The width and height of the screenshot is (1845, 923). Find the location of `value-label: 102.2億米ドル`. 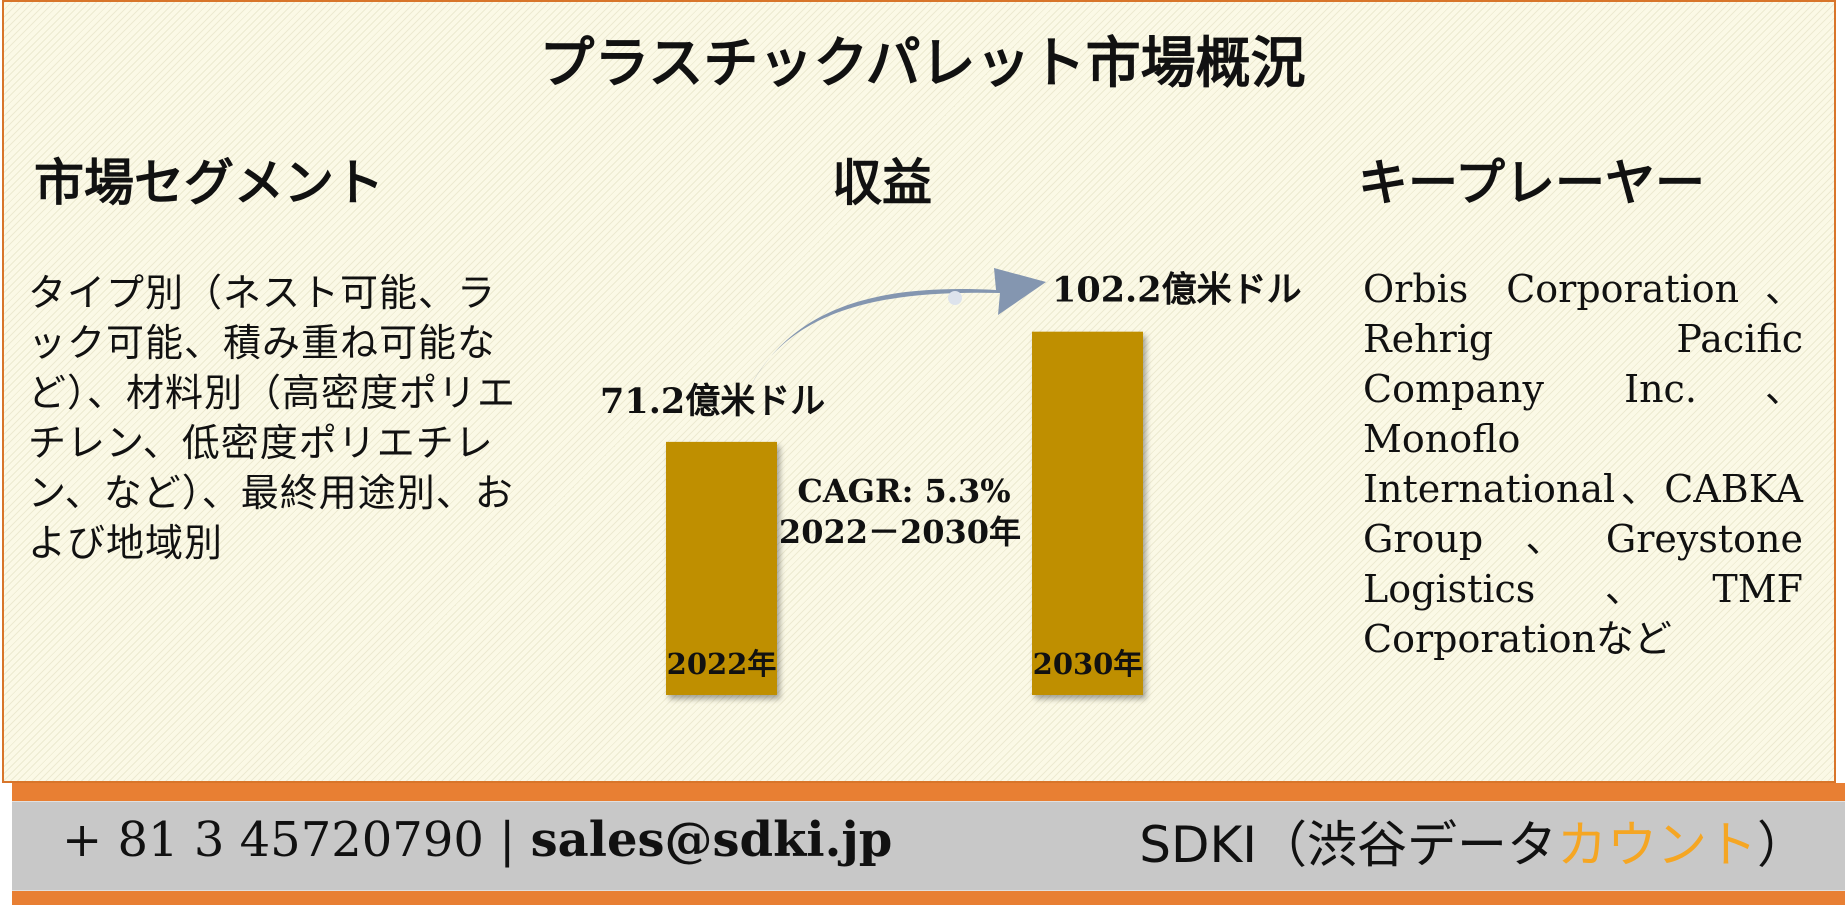

value-label: 102.2億米ドル is located at coordinates (1177, 290).